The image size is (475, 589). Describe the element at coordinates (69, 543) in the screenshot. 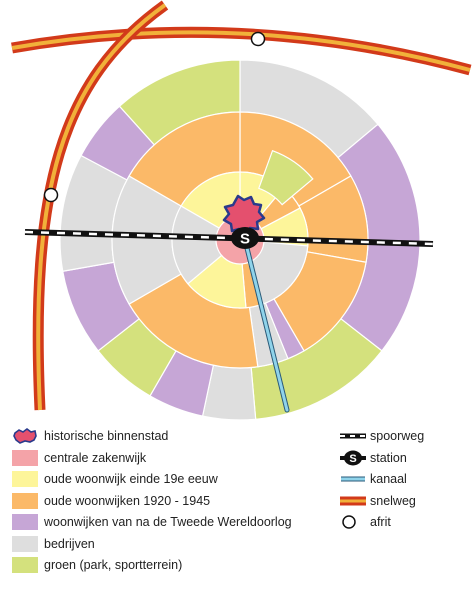

I see `legend-label: bedrijven` at that location.